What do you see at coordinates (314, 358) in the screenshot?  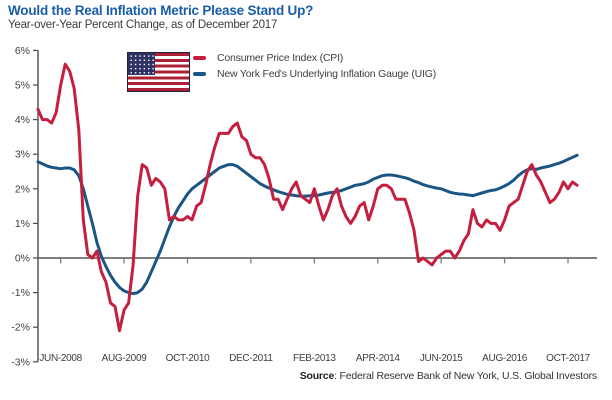 I see `x-tick-label: FEB-2013` at bounding box center [314, 358].